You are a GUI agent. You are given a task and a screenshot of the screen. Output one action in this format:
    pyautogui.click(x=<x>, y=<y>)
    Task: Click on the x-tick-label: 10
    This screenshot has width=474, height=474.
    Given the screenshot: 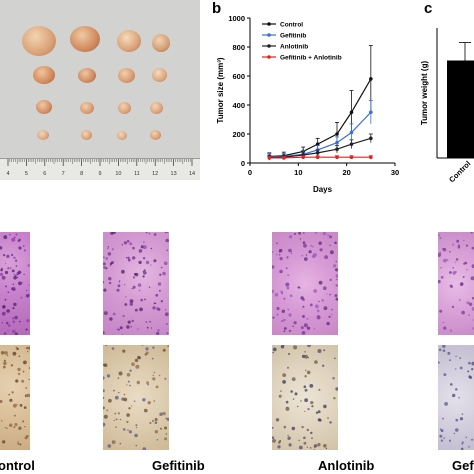 What is the action you would take?
    pyautogui.click(x=298, y=172)
    